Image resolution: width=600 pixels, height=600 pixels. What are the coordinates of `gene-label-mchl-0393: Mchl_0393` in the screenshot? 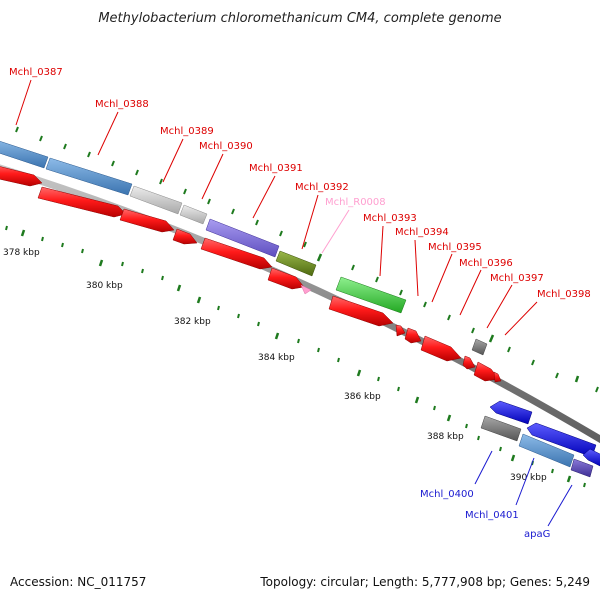 It's located at (390, 218).